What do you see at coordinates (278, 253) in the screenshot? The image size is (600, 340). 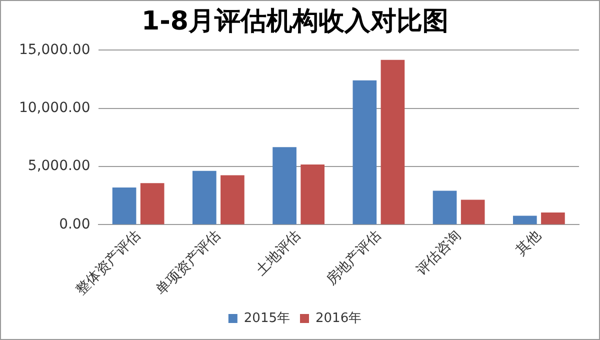 I see `x-tick-label: 土地评估` at bounding box center [278, 253].